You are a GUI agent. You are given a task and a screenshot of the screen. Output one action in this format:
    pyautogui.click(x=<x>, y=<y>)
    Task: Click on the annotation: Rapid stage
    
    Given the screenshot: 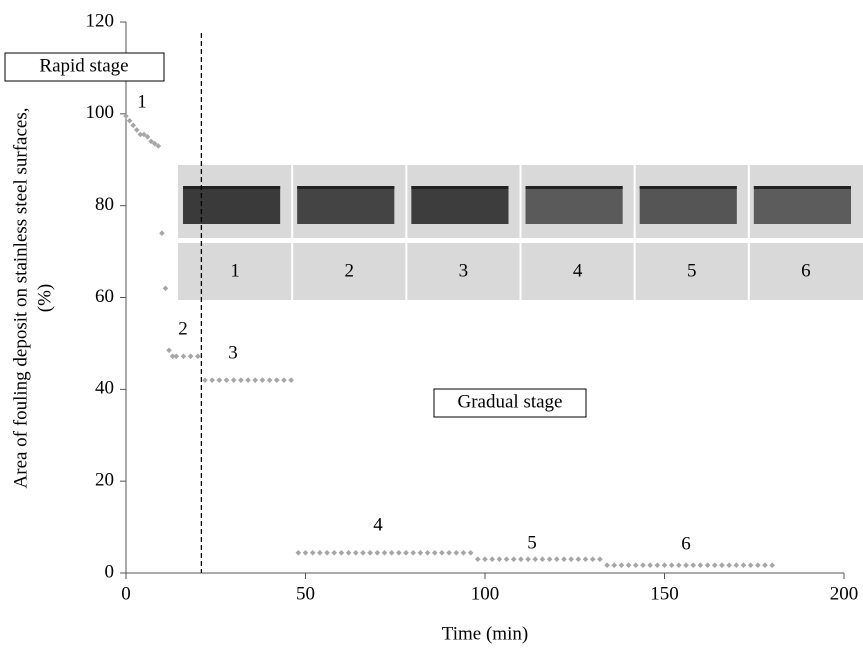 What is the action you would take?
    pyautogui.click(x=83, y=65)
    